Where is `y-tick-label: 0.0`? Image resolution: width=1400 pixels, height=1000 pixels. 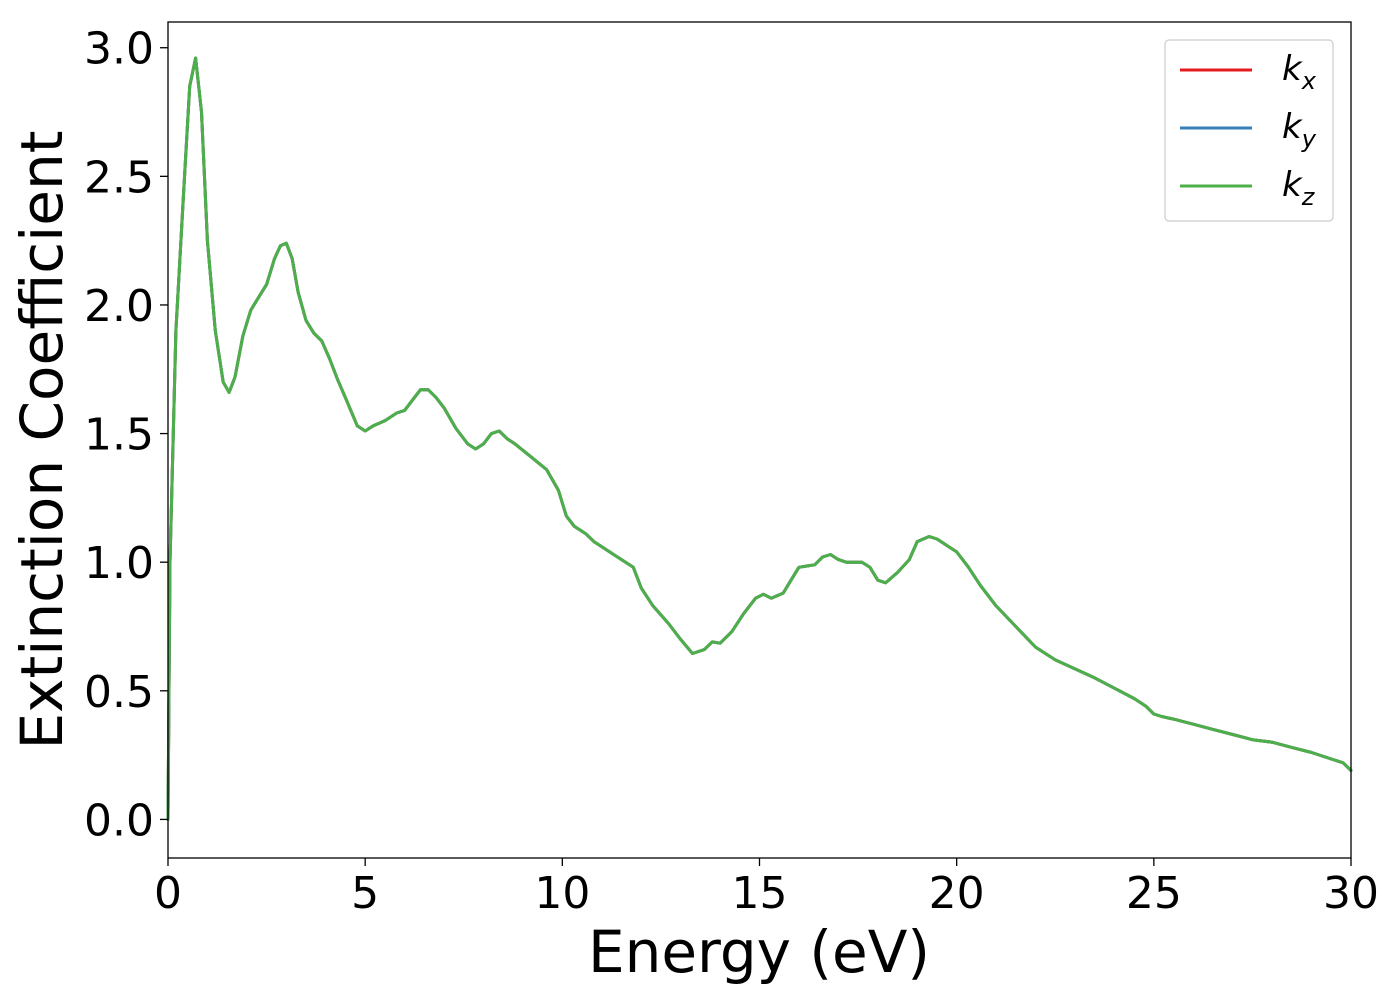 y-tick-label: 0.0 is located at coordinates (119, 820).